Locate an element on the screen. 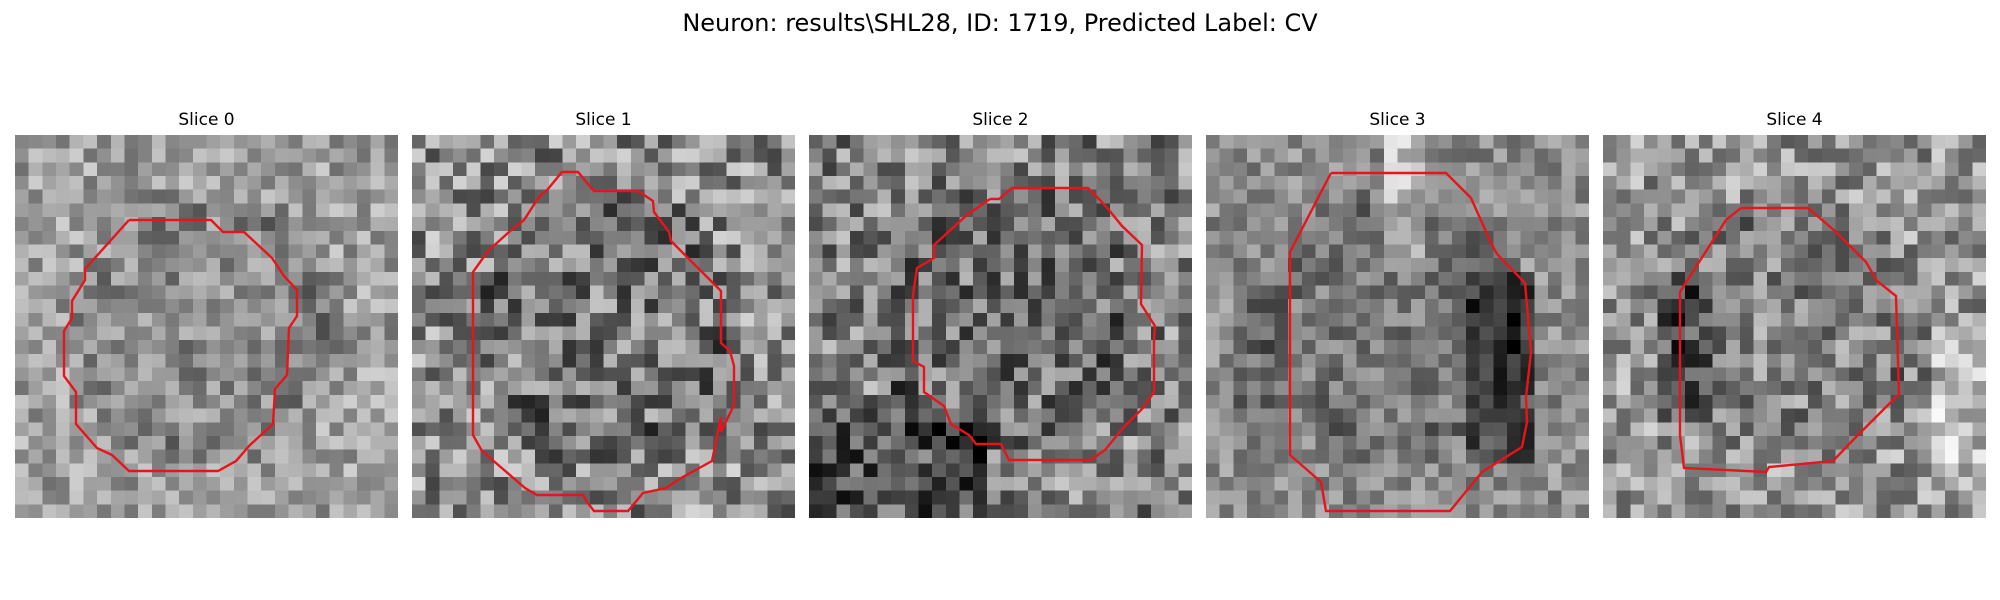  slice-panel-2: Slice 2 is located at coordinates (1000, 313).